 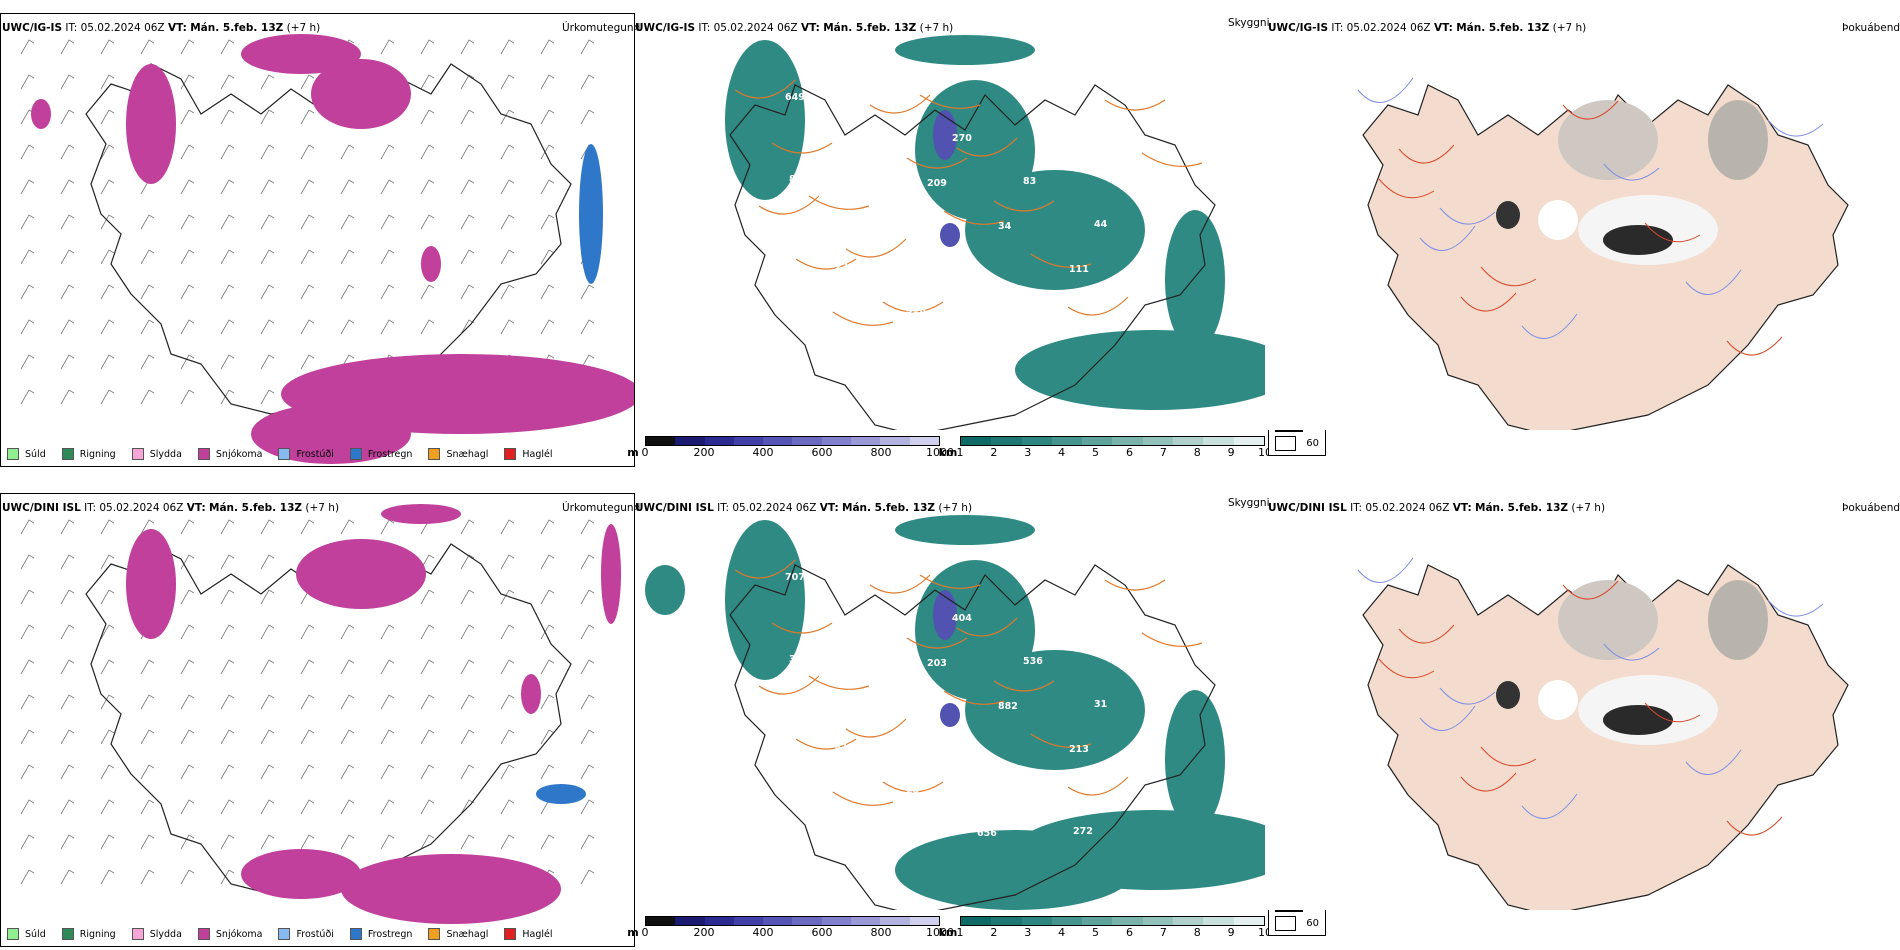 What do you see at coordinates (1163, 452) in the screenshot?
I see `colorbar-tick: 7` at bounding box center [1163, 452].